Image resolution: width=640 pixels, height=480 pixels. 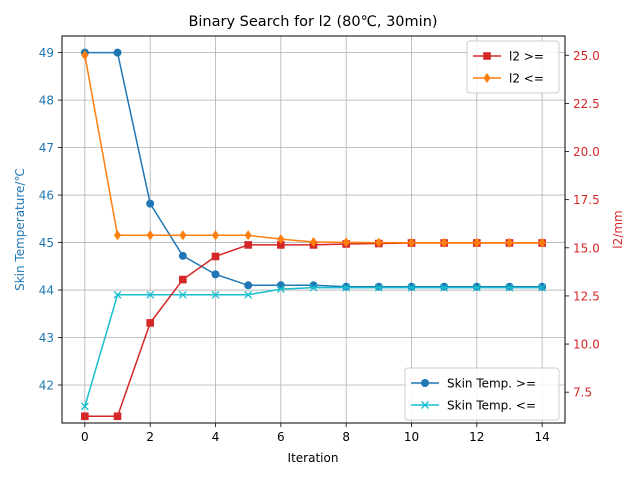 I want to click on legend-skin-temp: Skin Temp. >= Skin Temp. <=, so click(x=482, y=394).